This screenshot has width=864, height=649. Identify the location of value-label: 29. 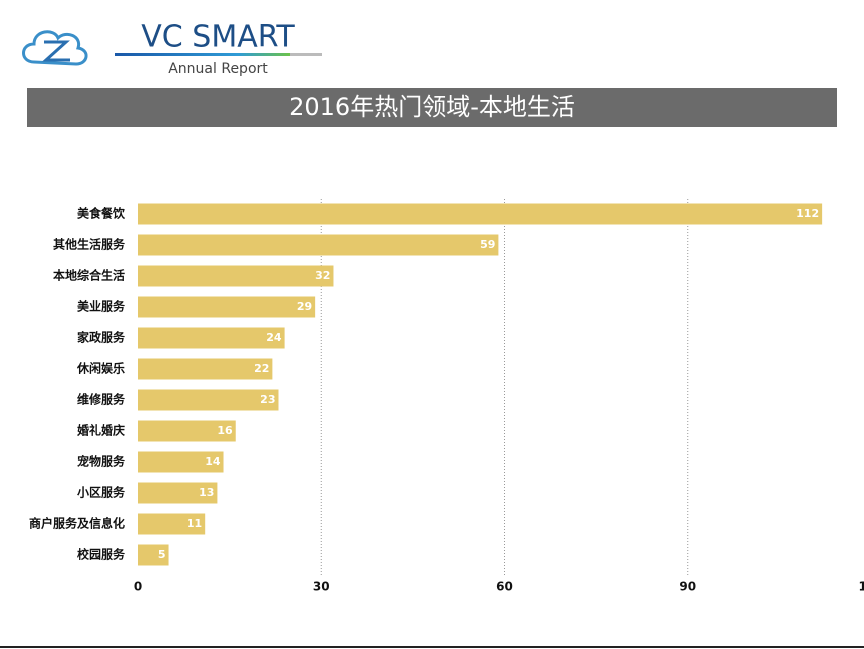
(304, 306).